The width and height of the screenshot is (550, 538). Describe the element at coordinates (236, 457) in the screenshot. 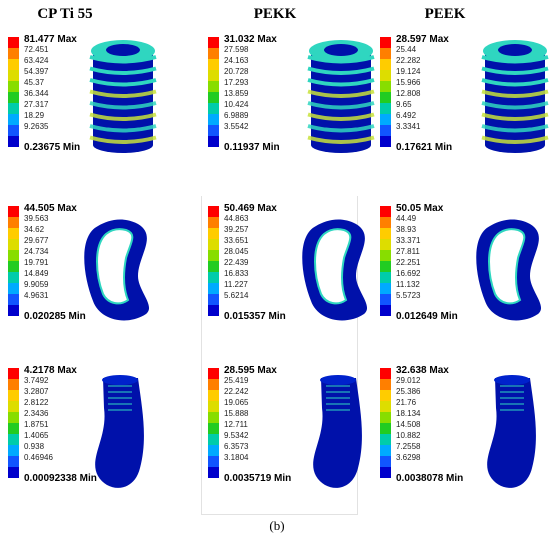

I see `legend-tick-label: 3.1804` at that location.